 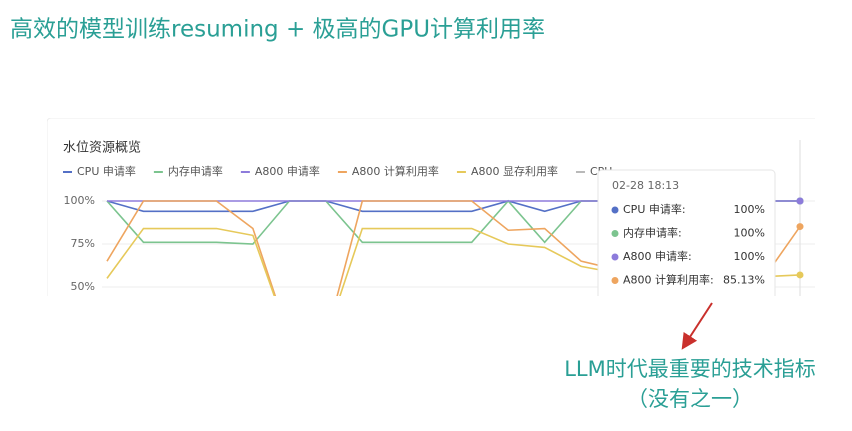 I want to click on legend-label: 内存申请率, so click(x=195, y=171).